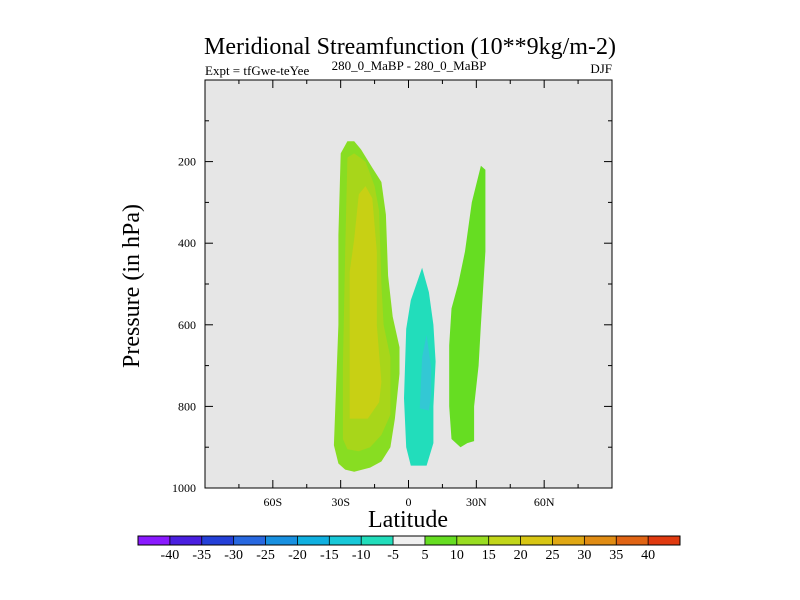  What do you see at coordinates (425, 373) in the screenshot?
I see `contour-eq-cell-minus10` at bounding box center [425, 373].